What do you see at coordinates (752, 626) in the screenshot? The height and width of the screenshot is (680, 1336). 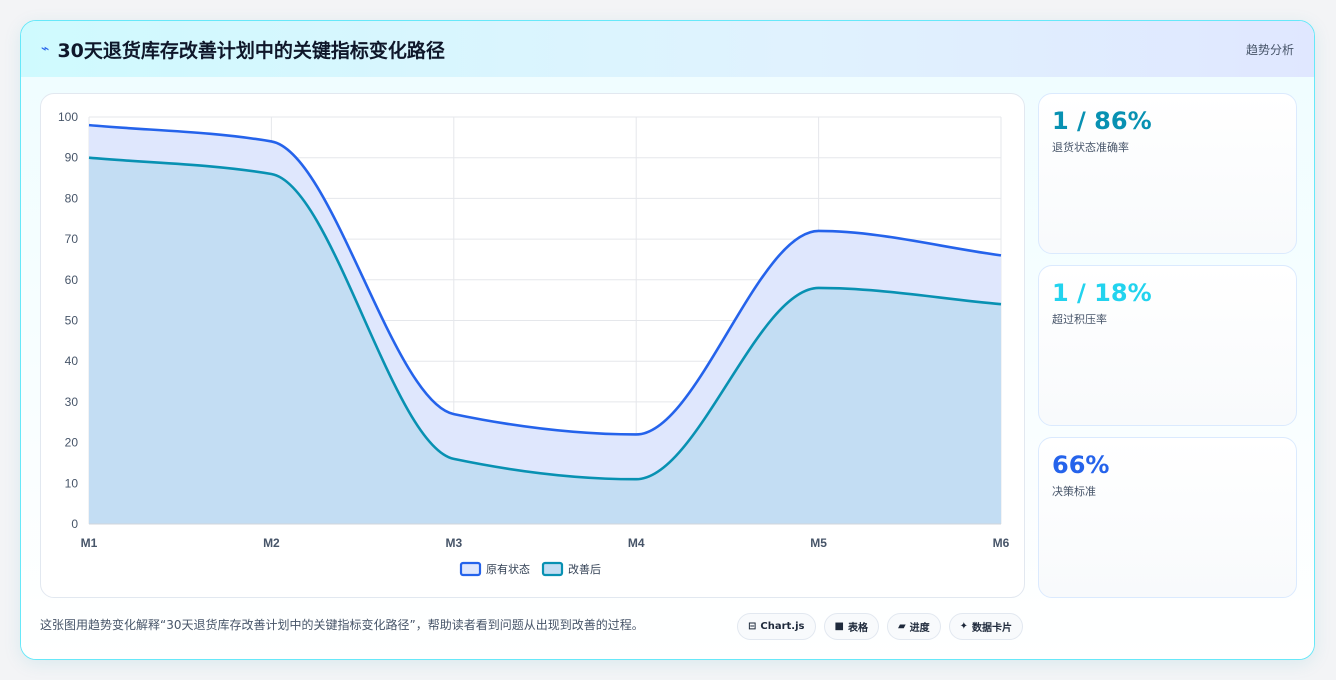 I see `table-icon: ⊟` at bounding box center [752, 626].